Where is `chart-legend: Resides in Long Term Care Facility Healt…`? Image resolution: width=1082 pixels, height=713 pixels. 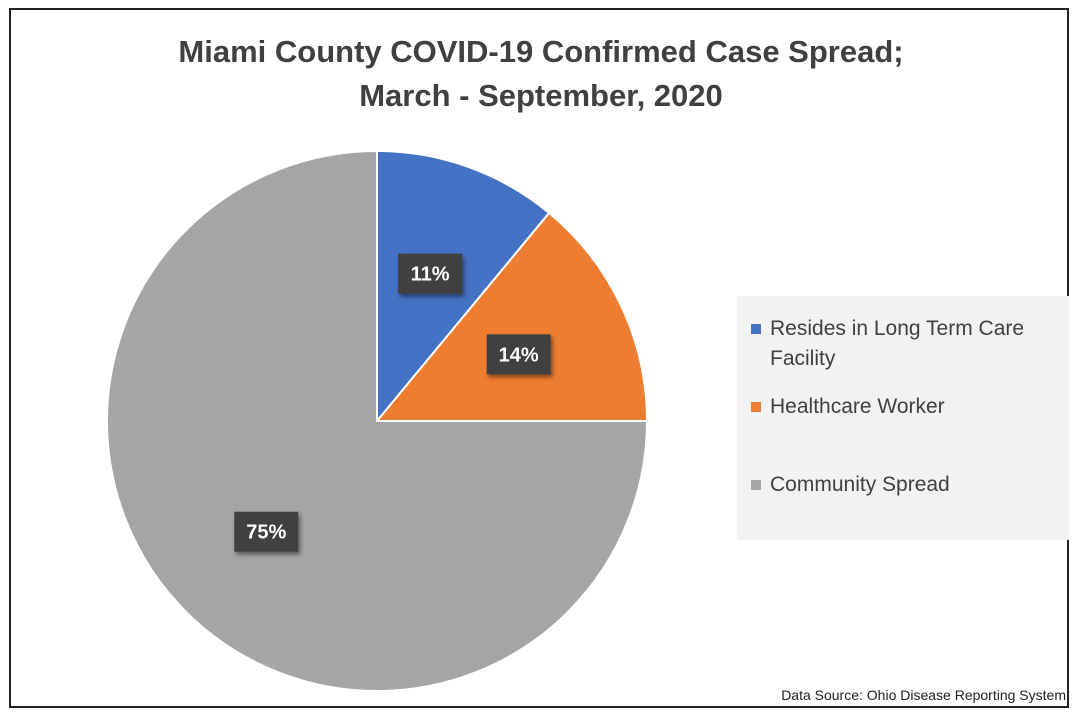
chart-legend: Resides in Long Term Care Facility Healt… is located at coordinates (903, 418).